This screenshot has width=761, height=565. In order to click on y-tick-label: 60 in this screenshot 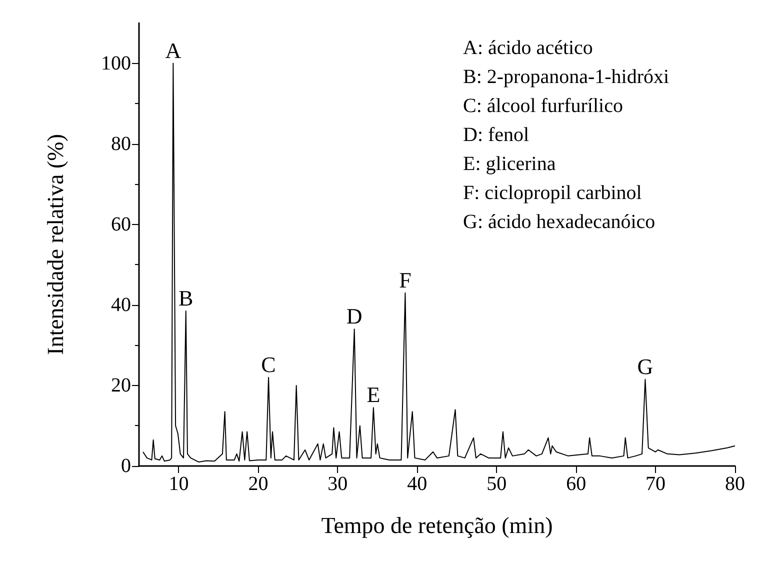, I will do `click(121, 224)`.